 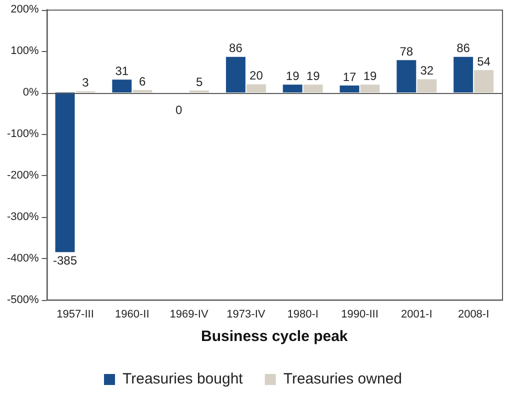 What do you see at coordinates (122, 71) in the screenshot?
I see `data-label: 31` at bounding box center [122, 71].